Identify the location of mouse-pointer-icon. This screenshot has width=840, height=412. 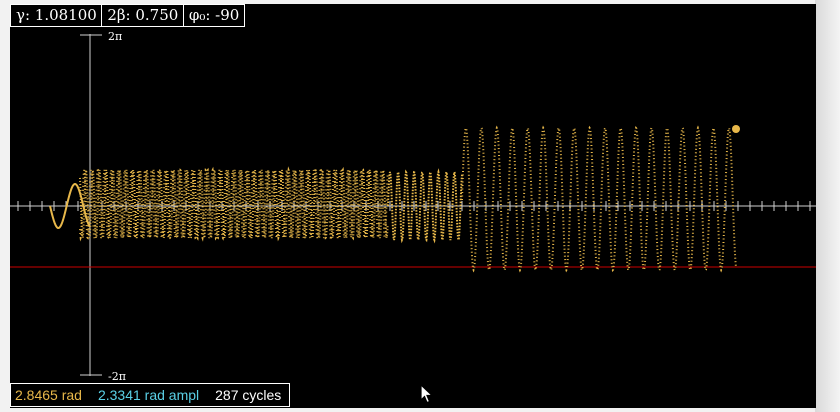
(427, 394).